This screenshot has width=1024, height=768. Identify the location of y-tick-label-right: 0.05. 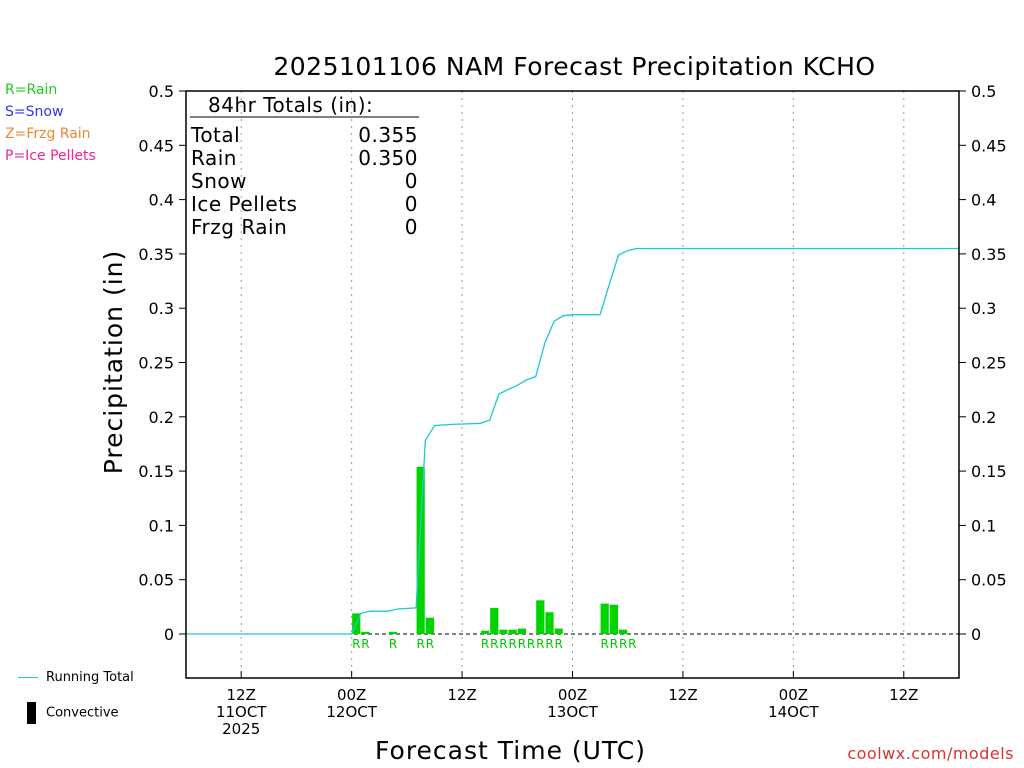
(989, 580).